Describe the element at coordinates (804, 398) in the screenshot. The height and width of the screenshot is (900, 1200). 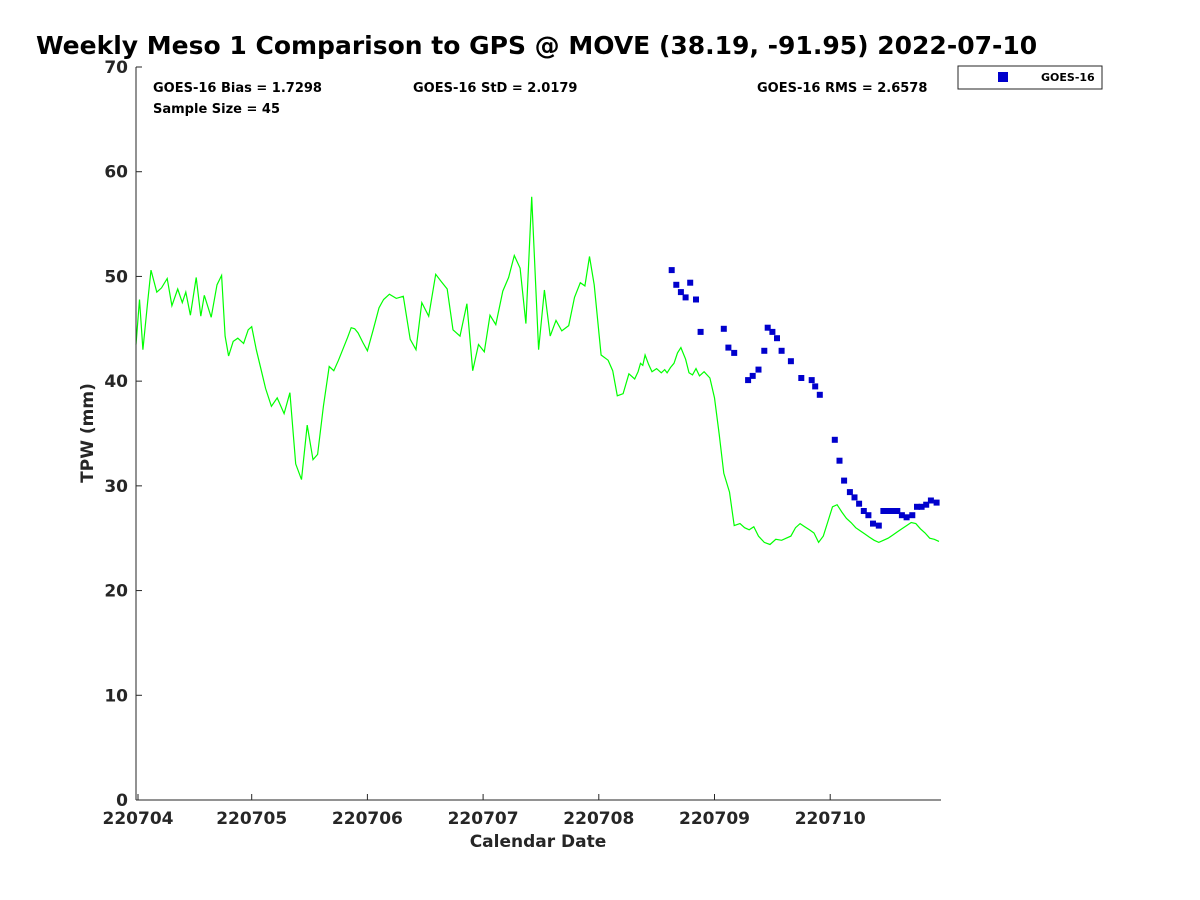
I see `goes16-series` at that location.